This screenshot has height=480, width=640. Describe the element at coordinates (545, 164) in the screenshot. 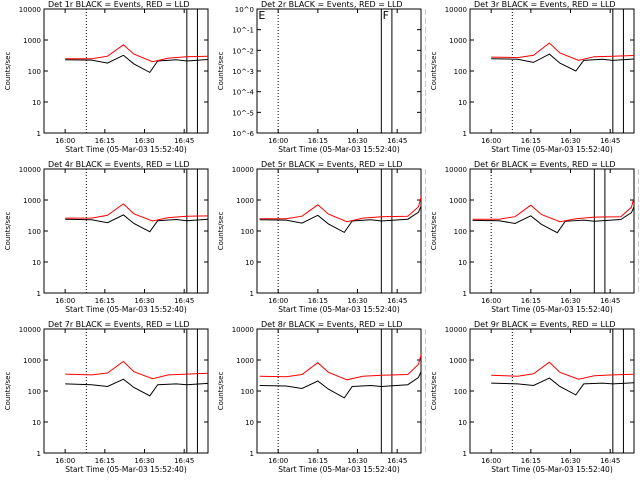

I see `panel-title: Det 6r BLACK = Events, RED = LLD` at that location.